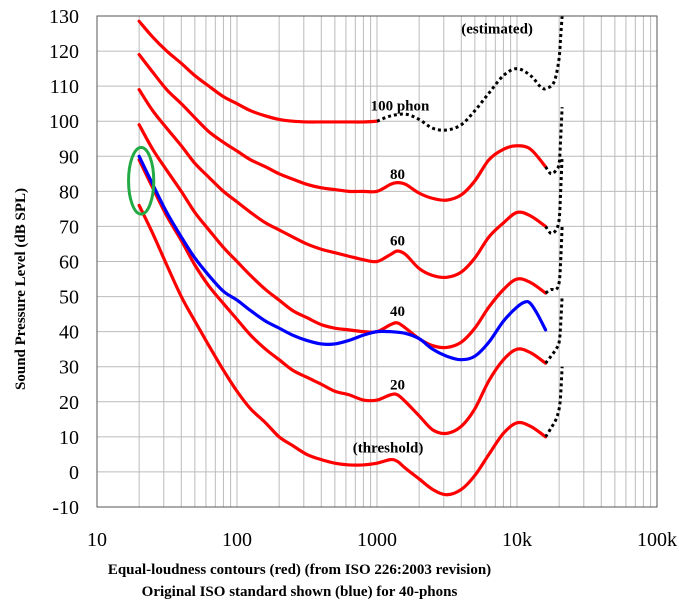 The image size is (679, 610). I want to click on y-tick-label: 60, so click(69, 263).